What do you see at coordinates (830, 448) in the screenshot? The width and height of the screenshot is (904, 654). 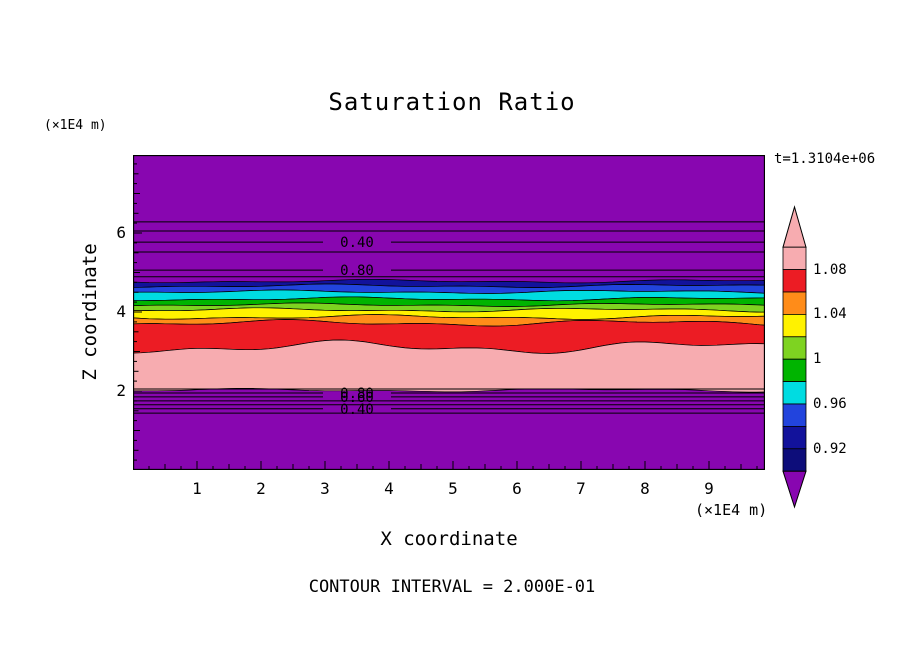 I see `colorbar-tick-label: 0.92` at bounding box center [830, 448].